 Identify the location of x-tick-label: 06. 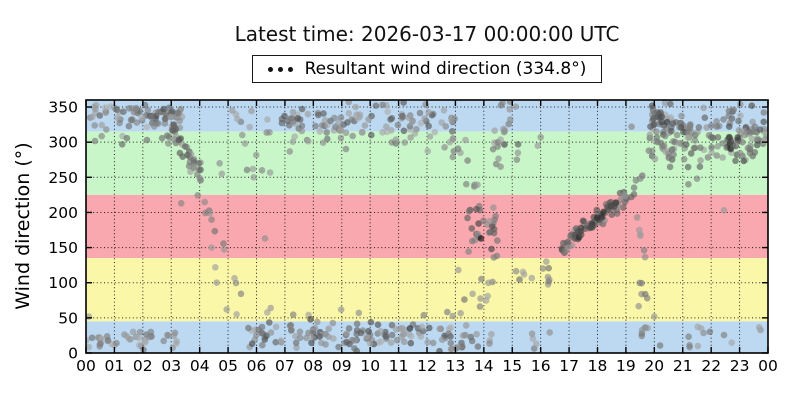
(257, 366).